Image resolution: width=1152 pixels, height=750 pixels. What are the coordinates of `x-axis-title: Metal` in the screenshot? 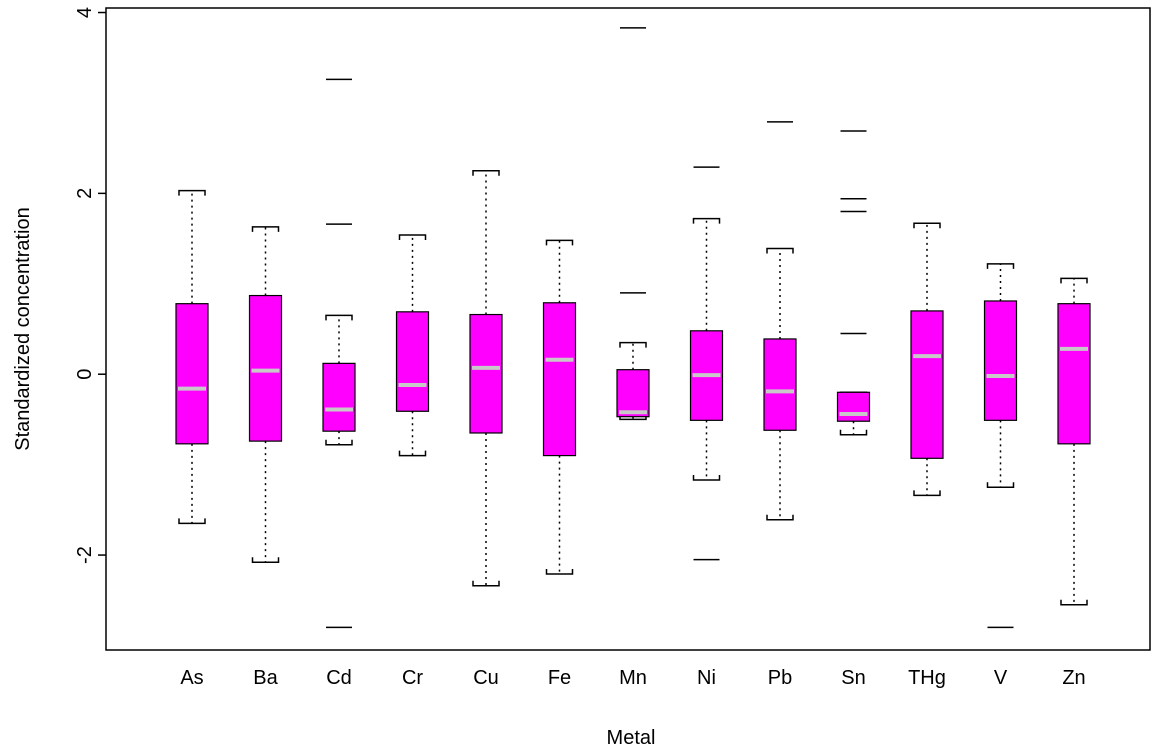 It's located at (631, 738).